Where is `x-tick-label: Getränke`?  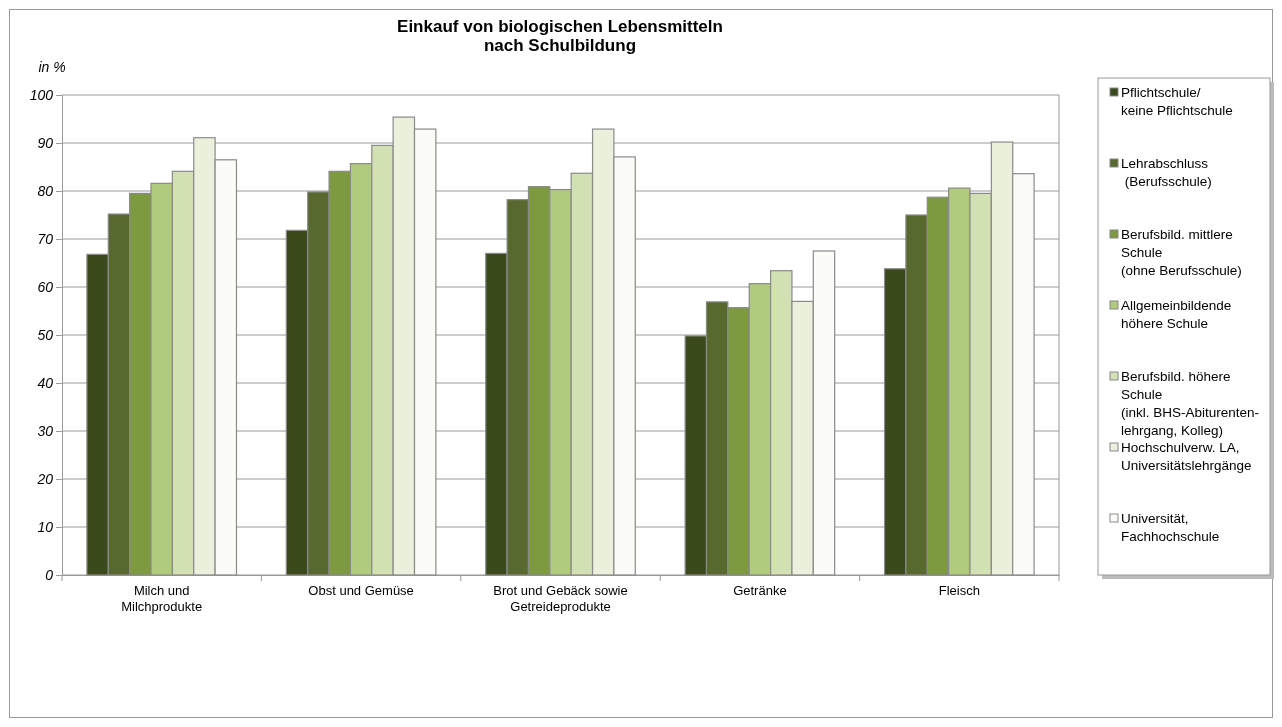
x-tick-label: Getränke is located at coordinates (760, 590).